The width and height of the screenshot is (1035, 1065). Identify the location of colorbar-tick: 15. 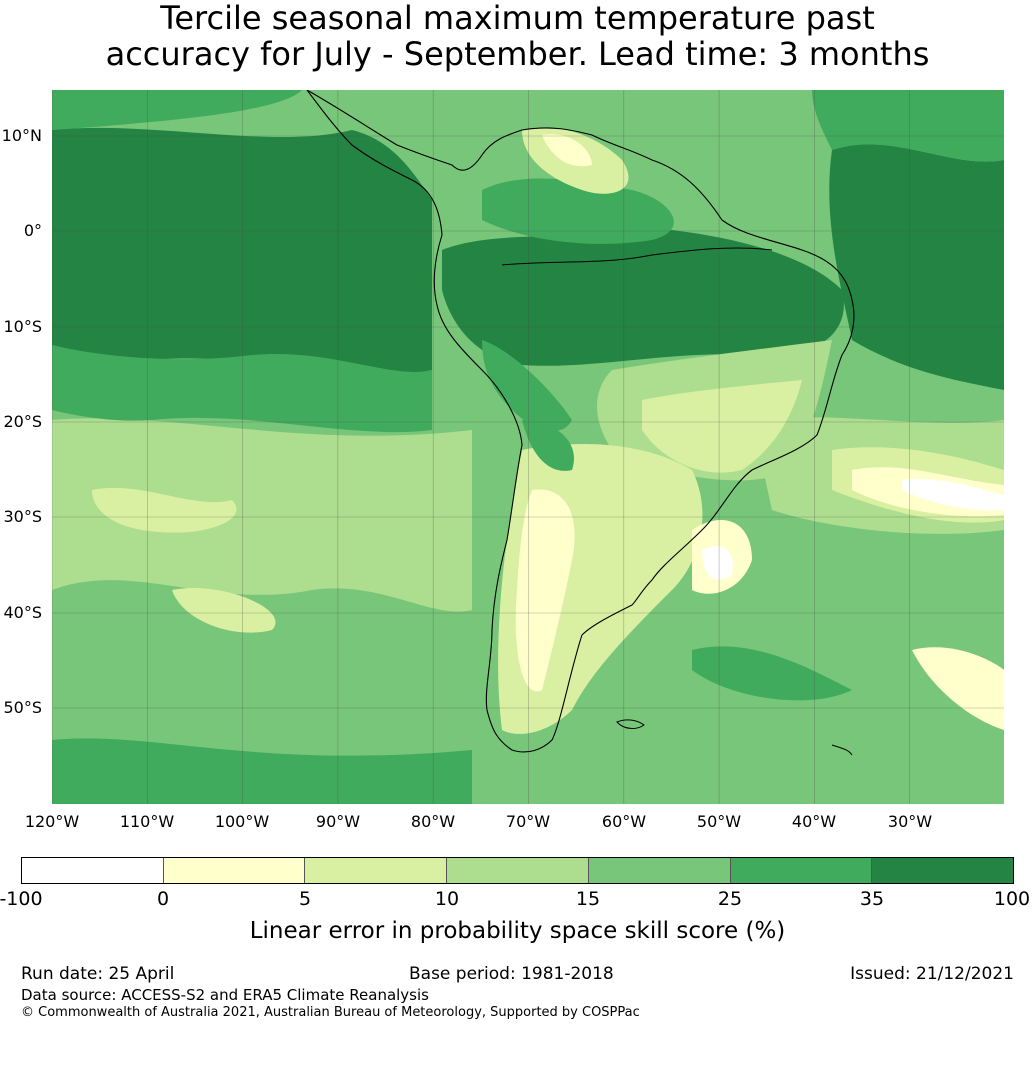
(588, 899).